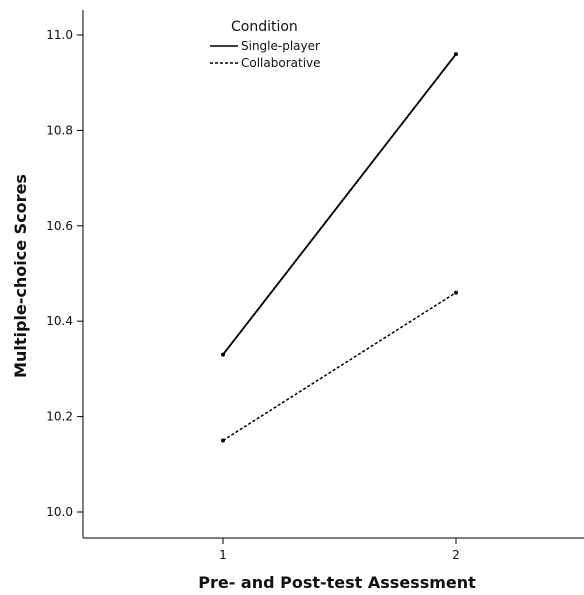 This screenshot has width=584, height=595. Describe the element at coordinates (59, 130) in the screenshot. I see `y-tick-label: 10.8` at that location.